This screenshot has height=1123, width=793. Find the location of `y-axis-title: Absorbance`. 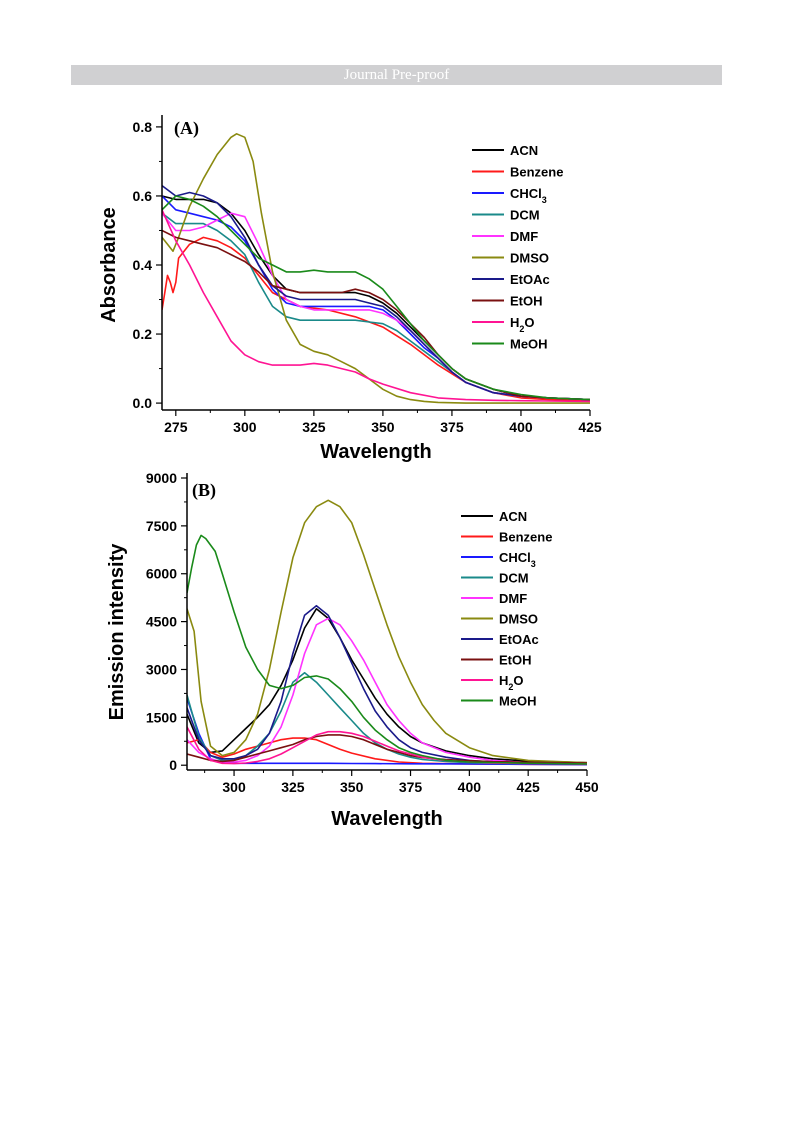

y-axis-title: Absorbance is located at coordinates (109, 265).